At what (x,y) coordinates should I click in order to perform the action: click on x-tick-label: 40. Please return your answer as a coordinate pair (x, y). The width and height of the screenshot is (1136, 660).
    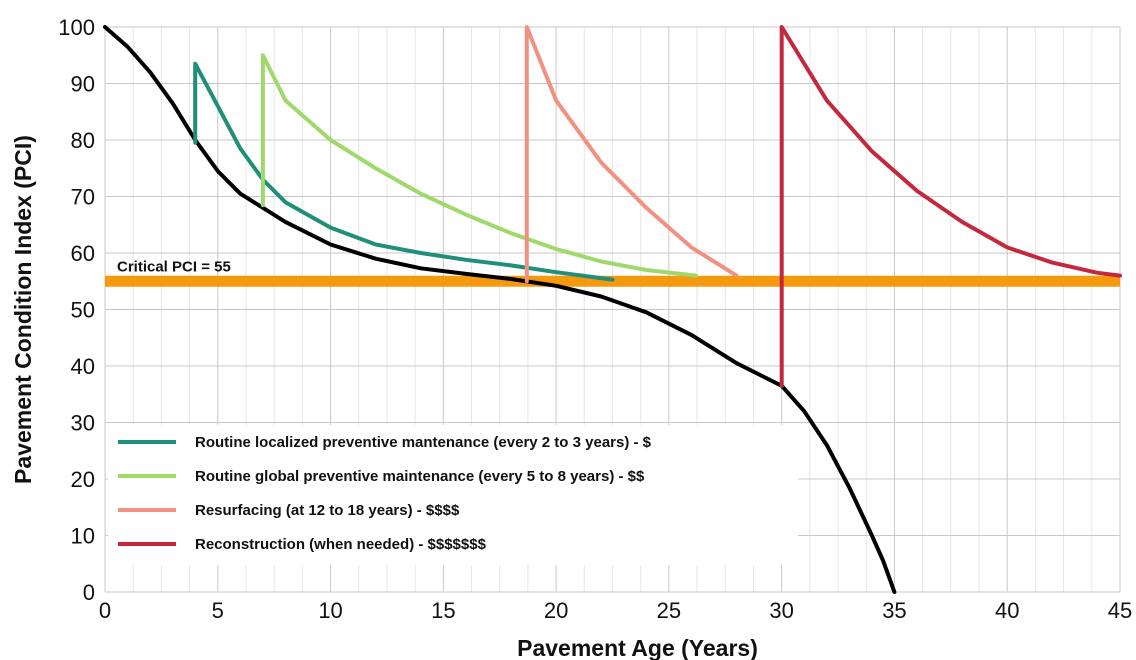
    Looking at the image, I should click on (1007, 610).